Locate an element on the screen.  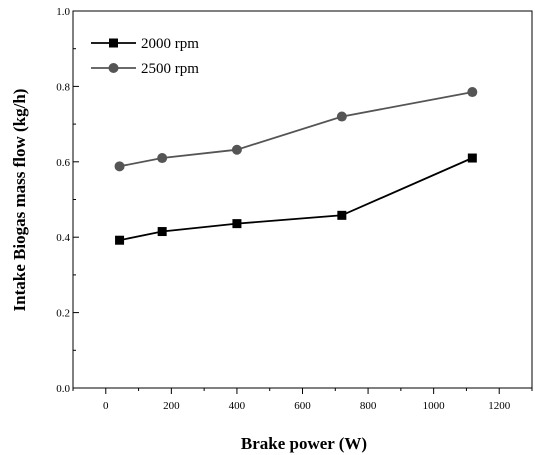
y-tick-label: 0.6 is located at coordinates (63, 163).